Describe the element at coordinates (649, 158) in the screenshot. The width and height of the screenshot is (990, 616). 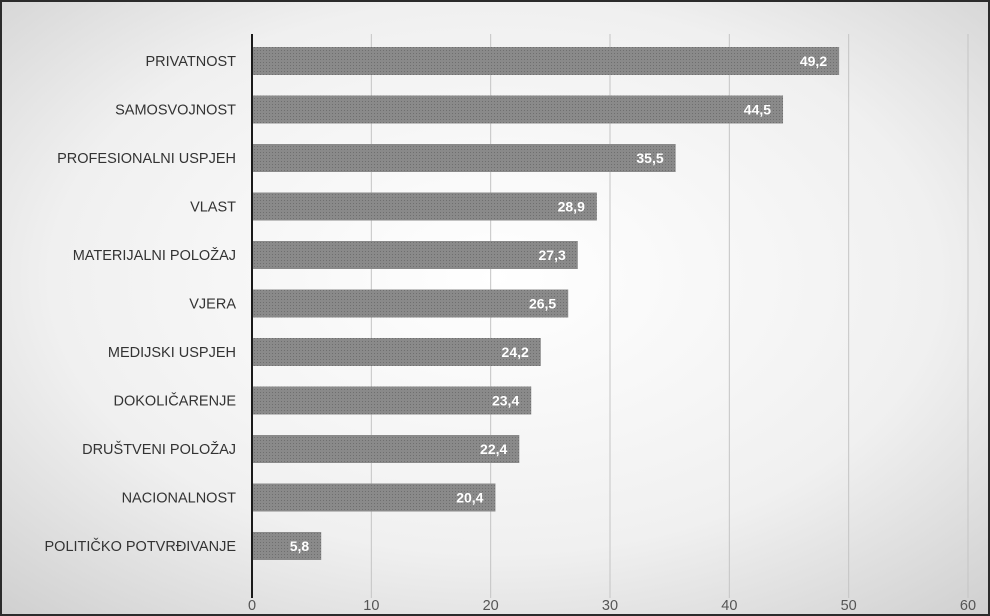
I see `data-label: 35,5` at that location.